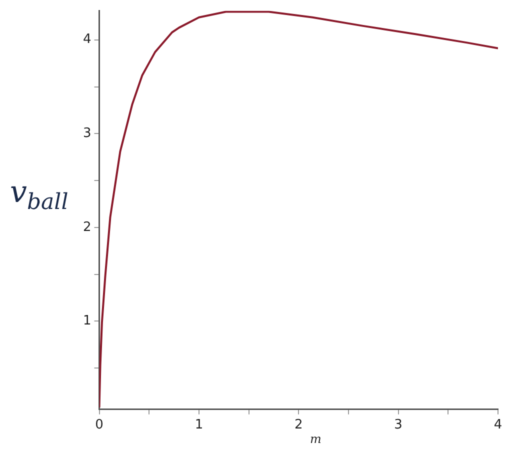 Image resolution: width=518 pixels, height=450 pixels. Describe the element at coordinates (87, 40) in the screenshot. I see `y-tick-label: 4` at that location.